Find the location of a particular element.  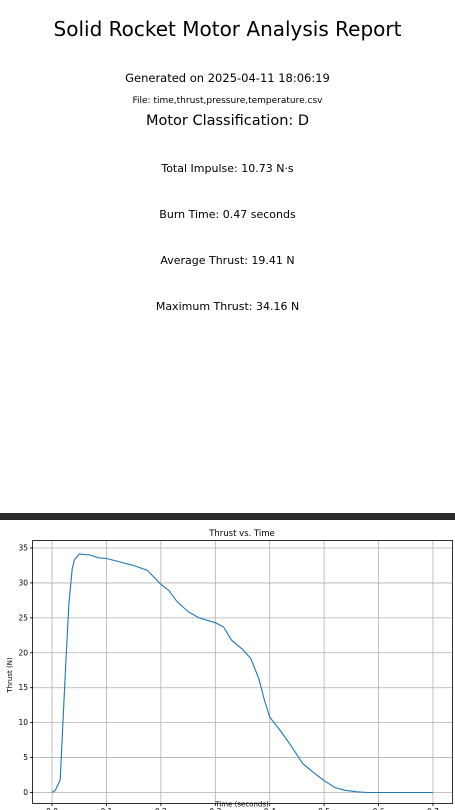

stat-total-impulse: Total Impulse: 10.73 N·s is located at coordinates (227, 168).